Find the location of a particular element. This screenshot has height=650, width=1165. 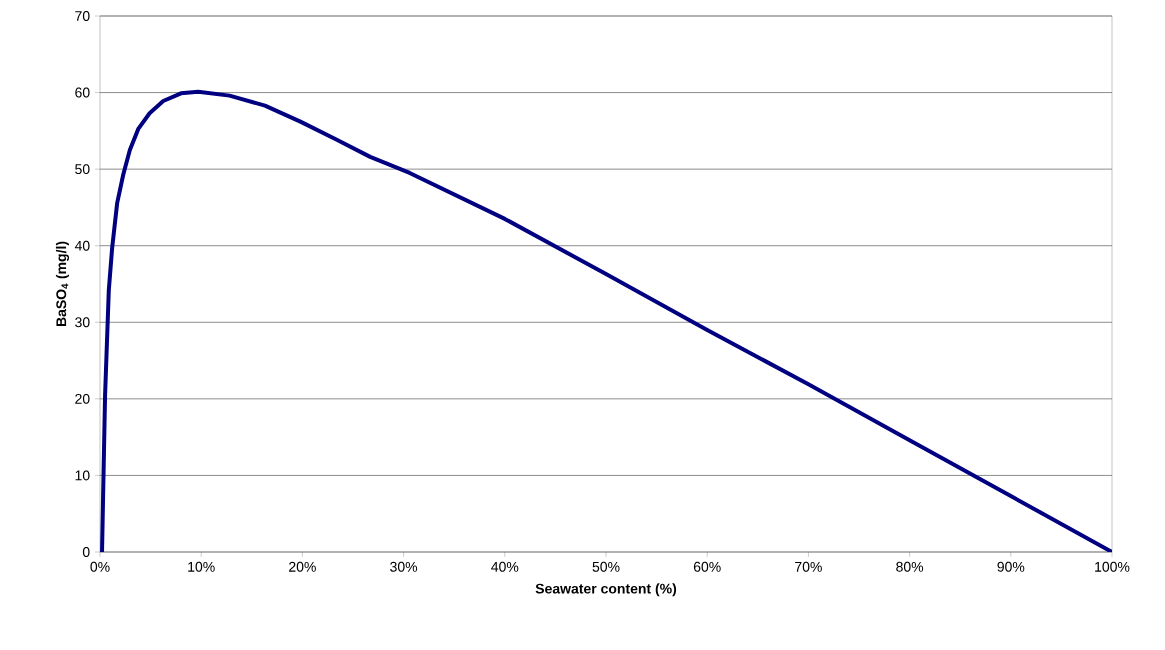

y-tick-label: 10 is located at coordinates (82, 475).